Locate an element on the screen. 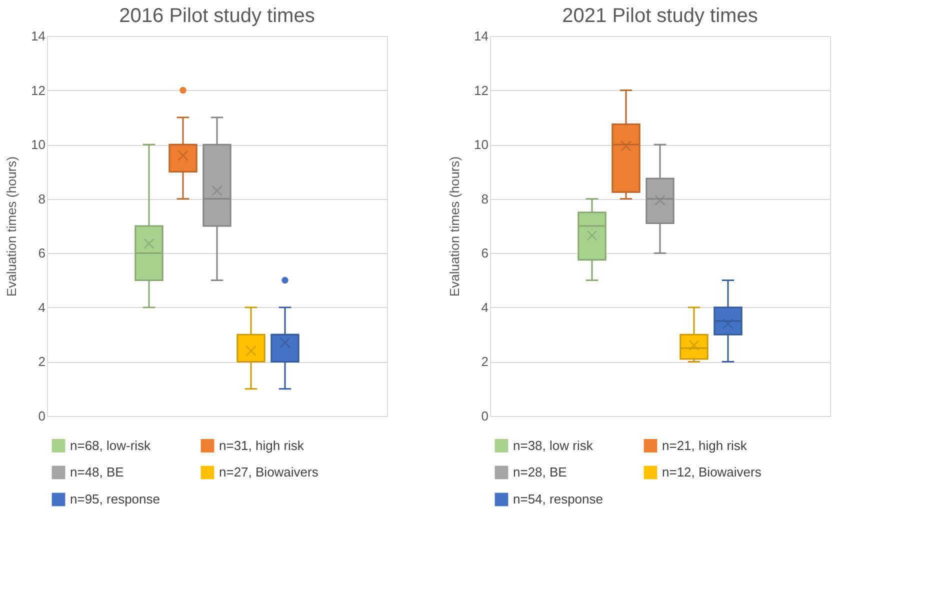 The width and height of the screenshot is (943, 611). legend-label: n=27, Biowaivers is located at coordinates (269, 472).